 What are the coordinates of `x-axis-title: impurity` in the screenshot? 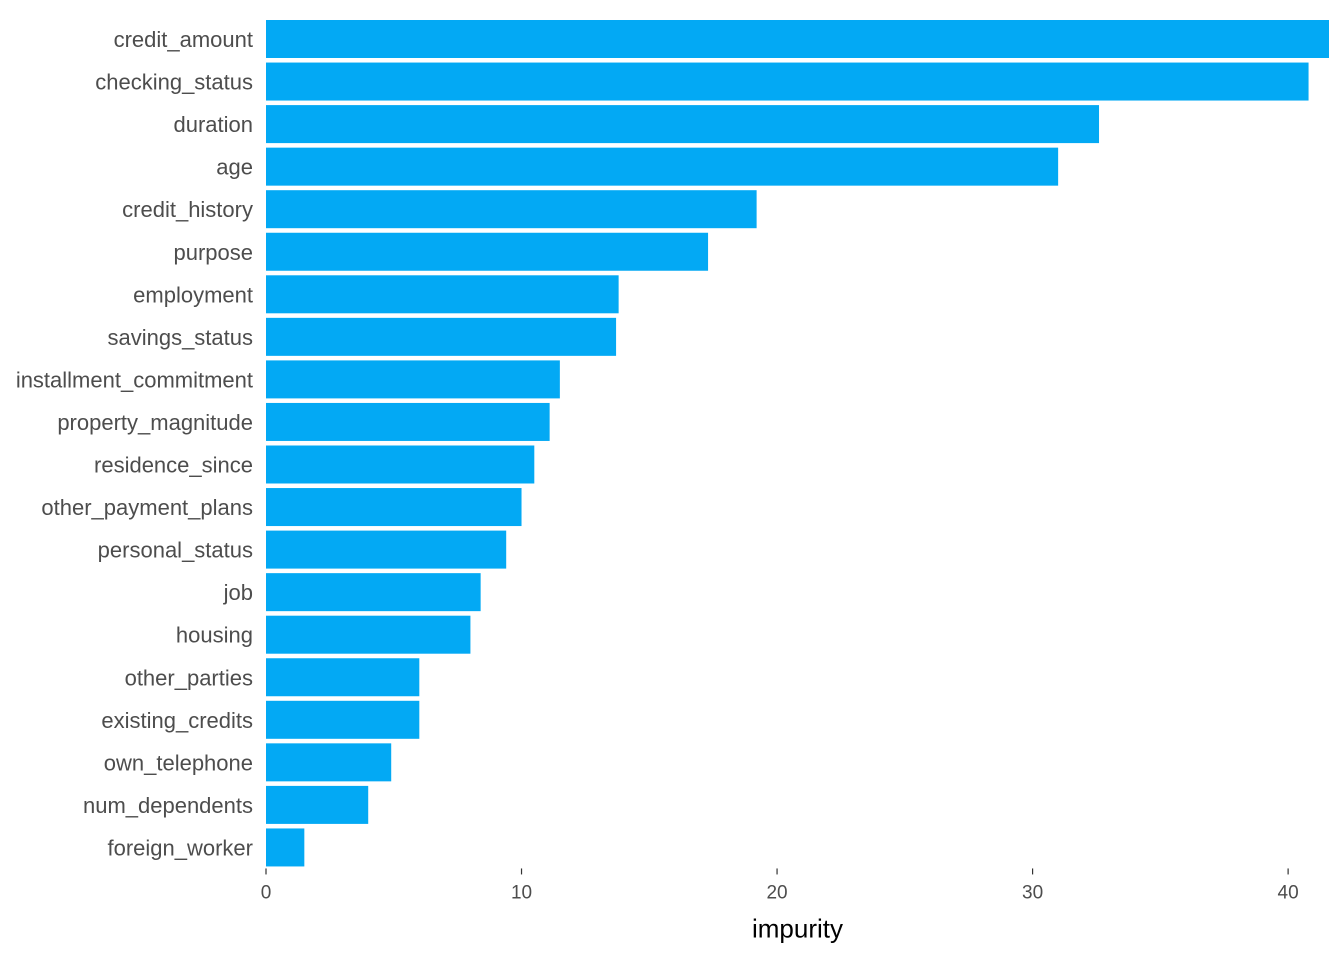 It's located at (797, 928).